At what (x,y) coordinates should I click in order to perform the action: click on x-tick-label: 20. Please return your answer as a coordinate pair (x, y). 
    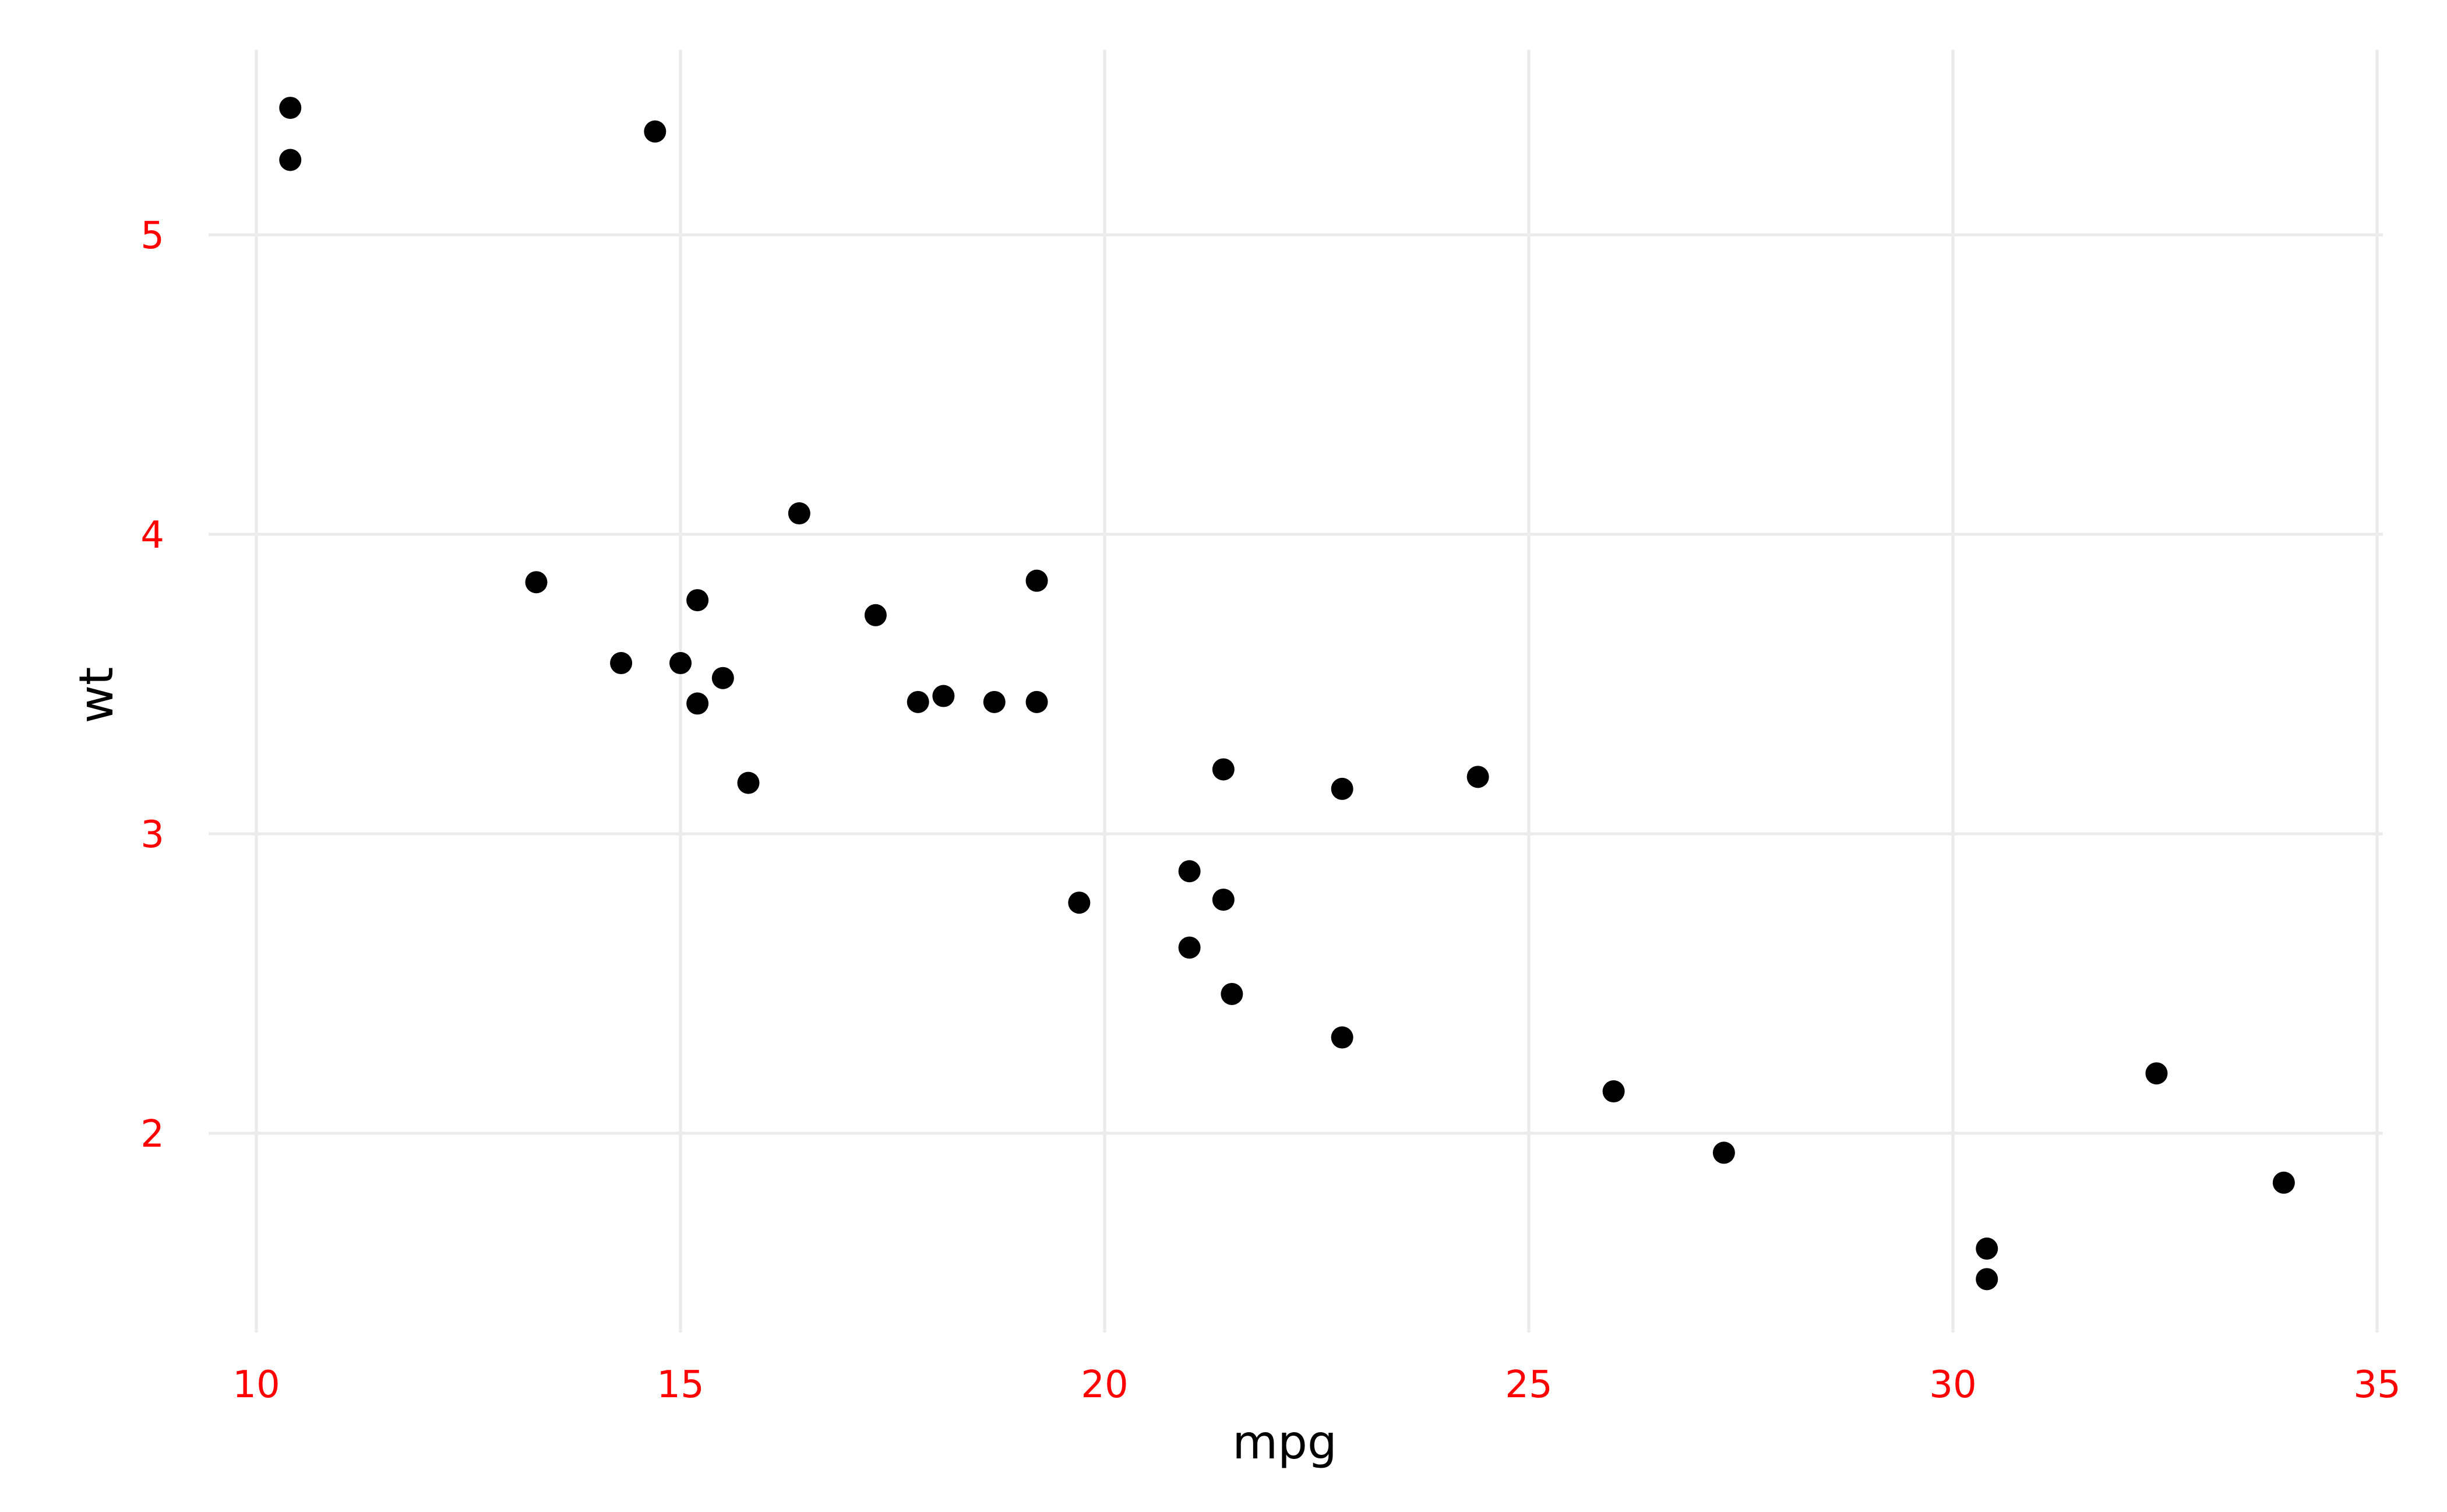
    Looking at the image, I should click on (1104, 1385).